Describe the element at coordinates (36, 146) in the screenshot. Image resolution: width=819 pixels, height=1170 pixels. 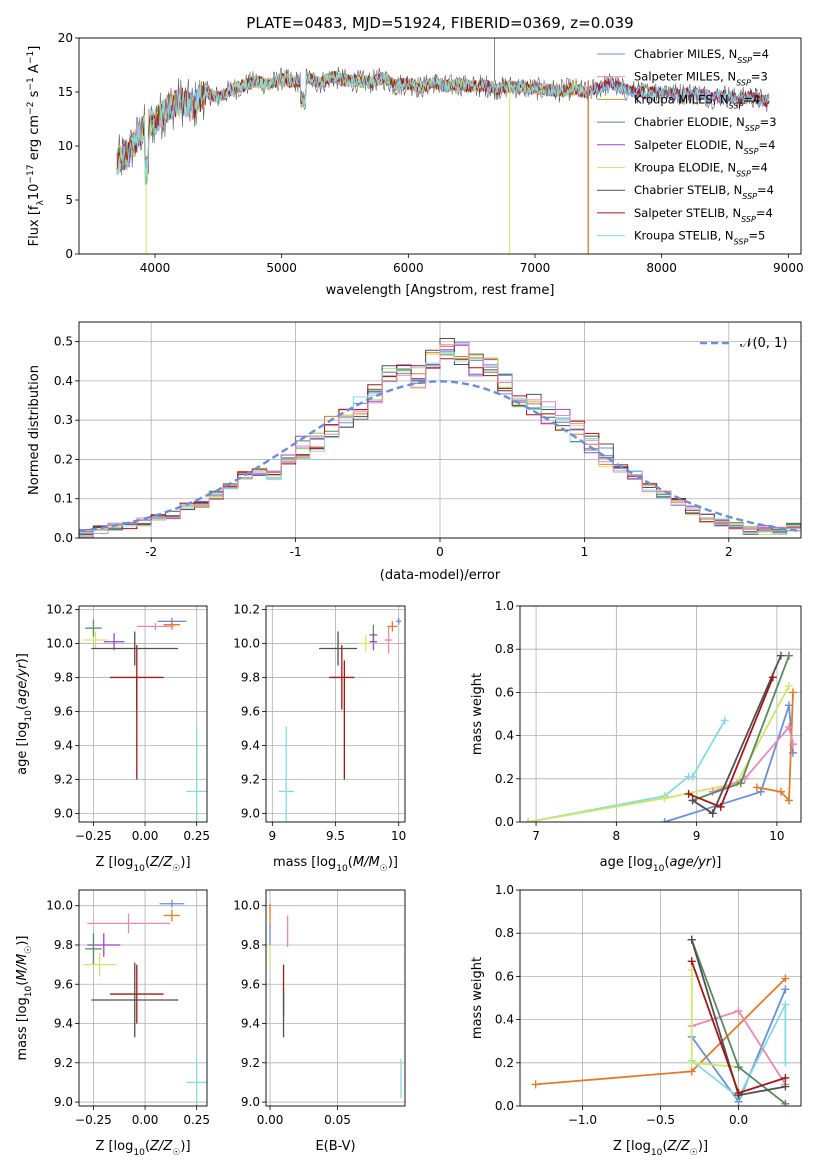
I see `y-axis-label: Flux [fλ10−17 erg cm−2 s−1 A−1]` at that location.